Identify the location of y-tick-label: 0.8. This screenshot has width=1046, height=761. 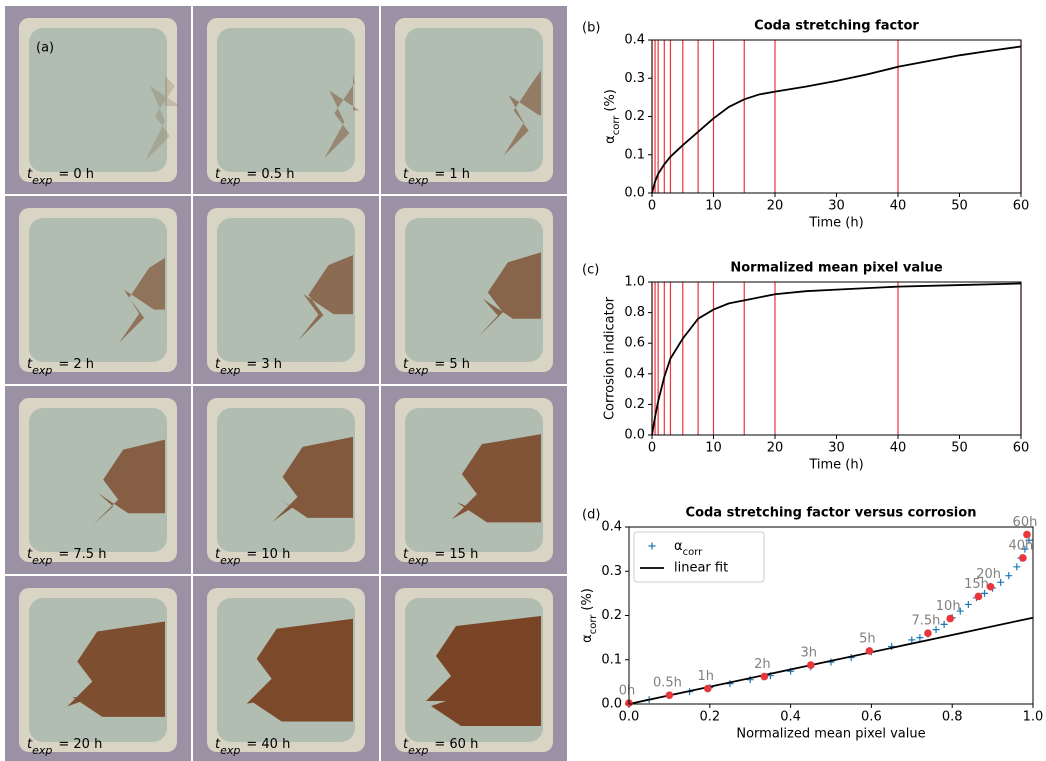
(634, 312).